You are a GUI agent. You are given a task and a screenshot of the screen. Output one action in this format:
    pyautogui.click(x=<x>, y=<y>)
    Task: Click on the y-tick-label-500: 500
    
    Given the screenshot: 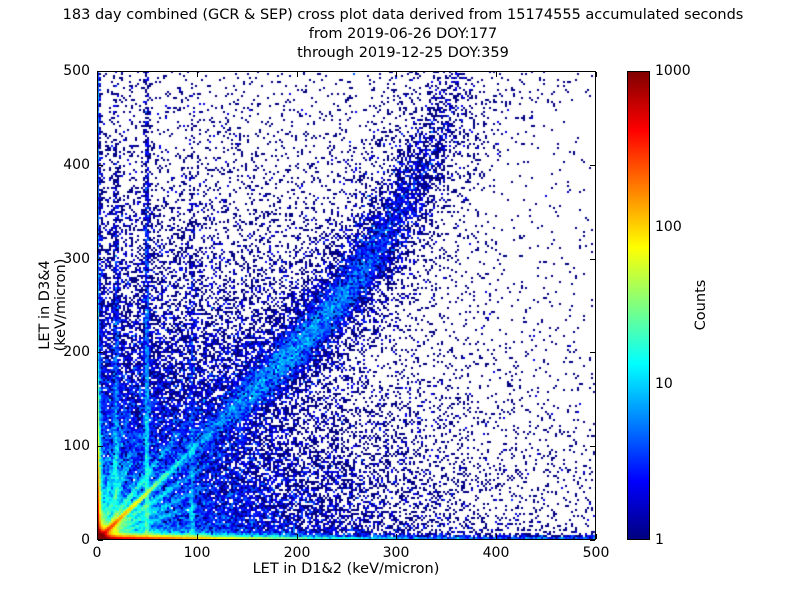 What is the action you would take?
    pyautogui.click(x=76, y=71)
    